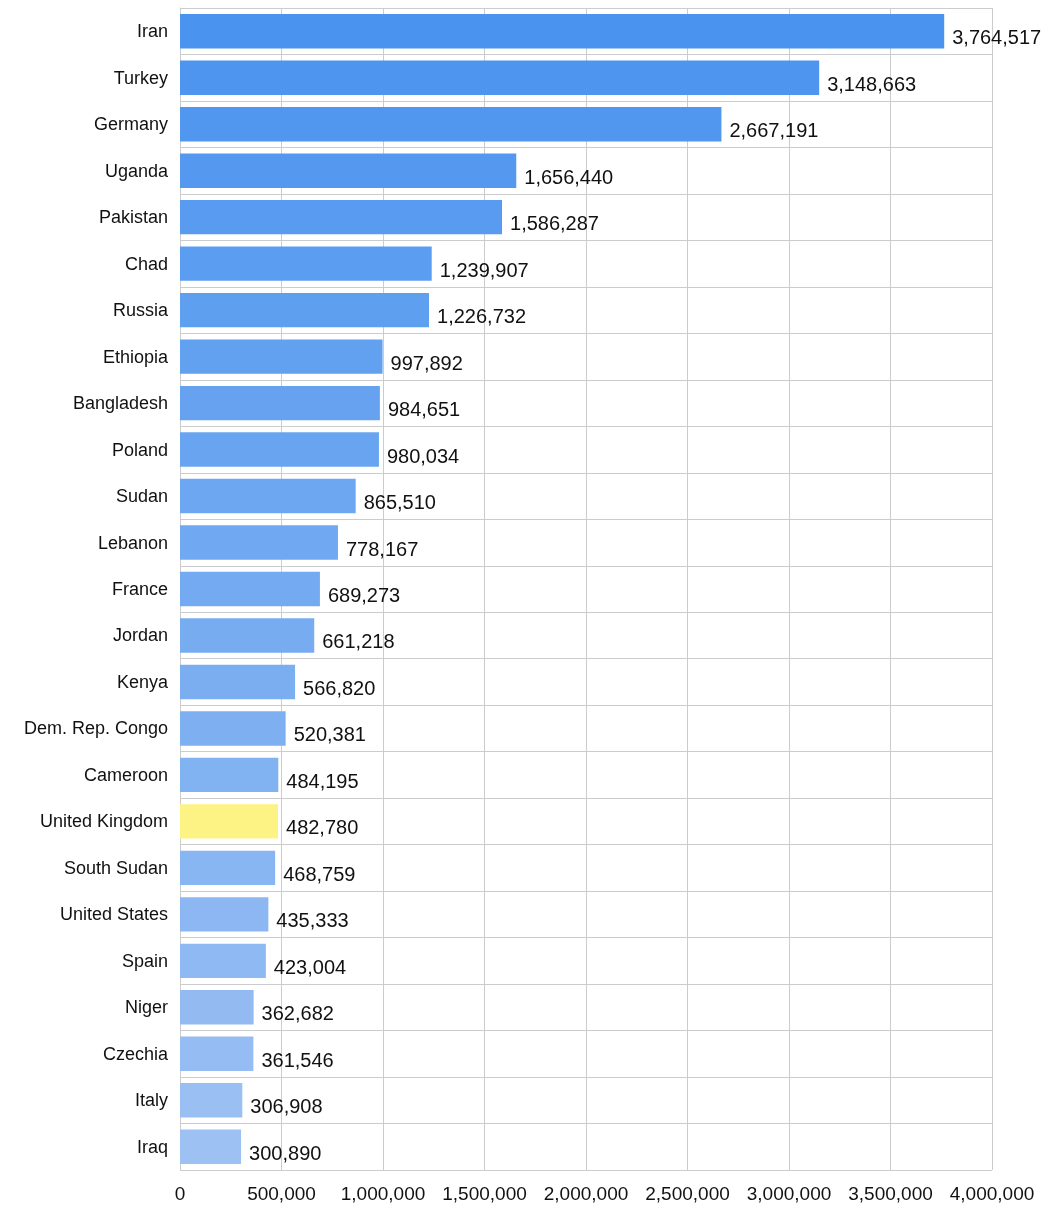 The width and height of the screenshot is (1046, 1206). What do you see at coordinates (140, 77) in the screenshot?
I see `y-tick-label: Turkey` at bounding box center [140, 77].